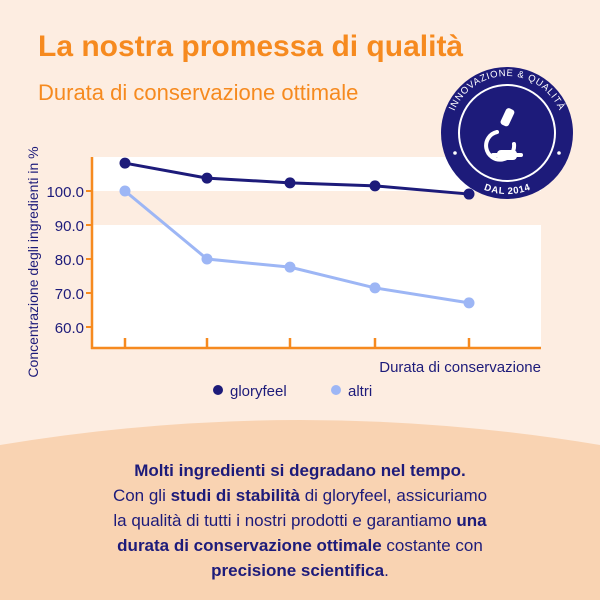 This screenshot has height=600, width=600. Describe the element at coordinates (460, 367) in the screenshot. I see `x-axis-label: Durata di conservazione` at that location.